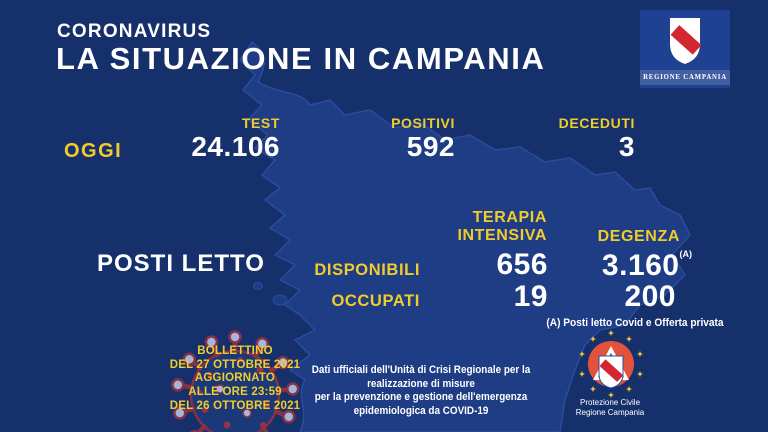  I want to click on stat-deceduti: DECEDUTI 3, so click(597, 138).